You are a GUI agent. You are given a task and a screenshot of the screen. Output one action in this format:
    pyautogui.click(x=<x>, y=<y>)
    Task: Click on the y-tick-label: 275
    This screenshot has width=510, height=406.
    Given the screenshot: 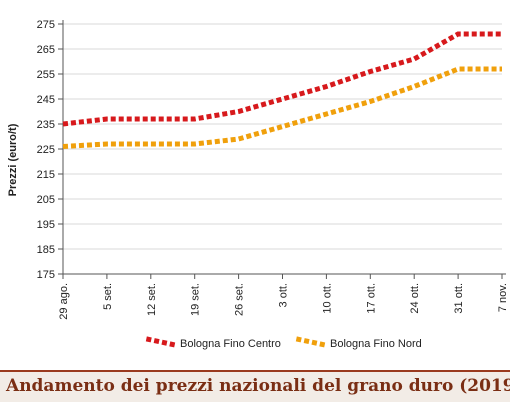 What is the action you would take?
    pyautogui.click(x=46, y=25)
    